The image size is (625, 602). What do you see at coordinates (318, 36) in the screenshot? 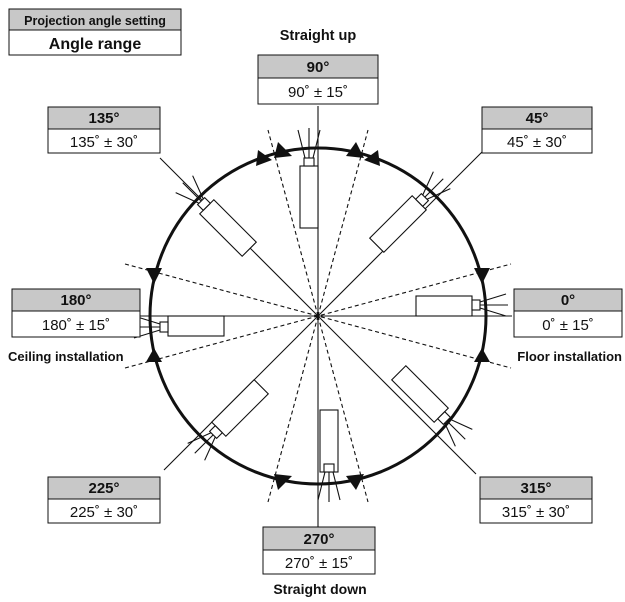
I see `label-straight-up: Straight up` at bounding box center [318, 36].